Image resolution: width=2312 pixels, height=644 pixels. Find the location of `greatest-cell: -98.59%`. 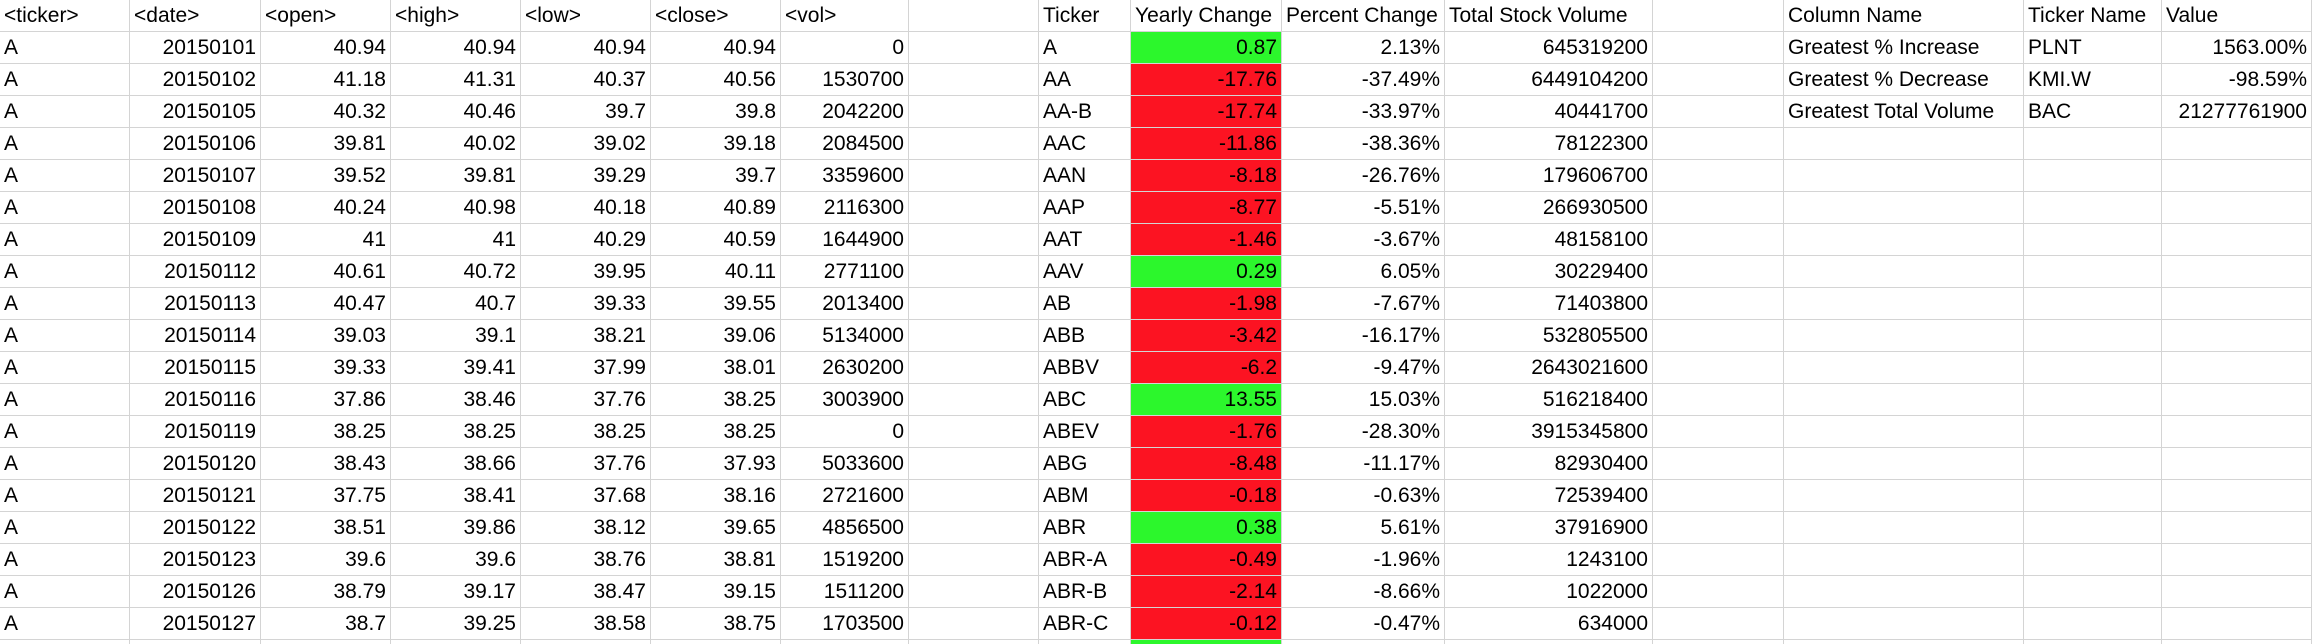

greatest-cell: -98.59% is located at coordinates (2237, 80).